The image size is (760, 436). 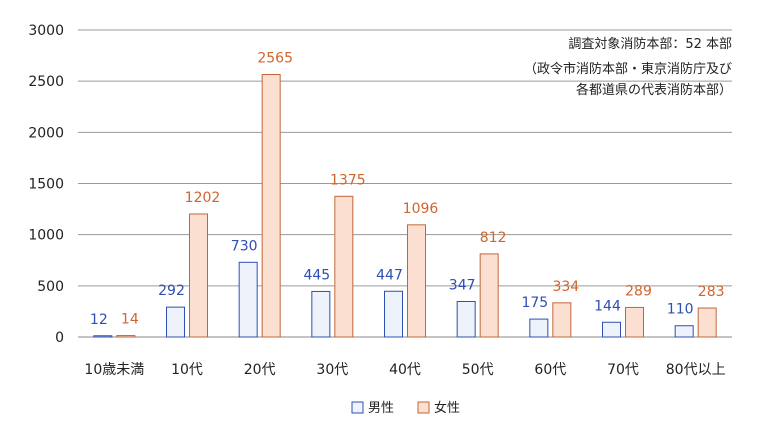 What do you see at coordinates (46, 236) in the screenshot?
I see `y-tick-label-1000: 1000` at bounding box center [46, 236].